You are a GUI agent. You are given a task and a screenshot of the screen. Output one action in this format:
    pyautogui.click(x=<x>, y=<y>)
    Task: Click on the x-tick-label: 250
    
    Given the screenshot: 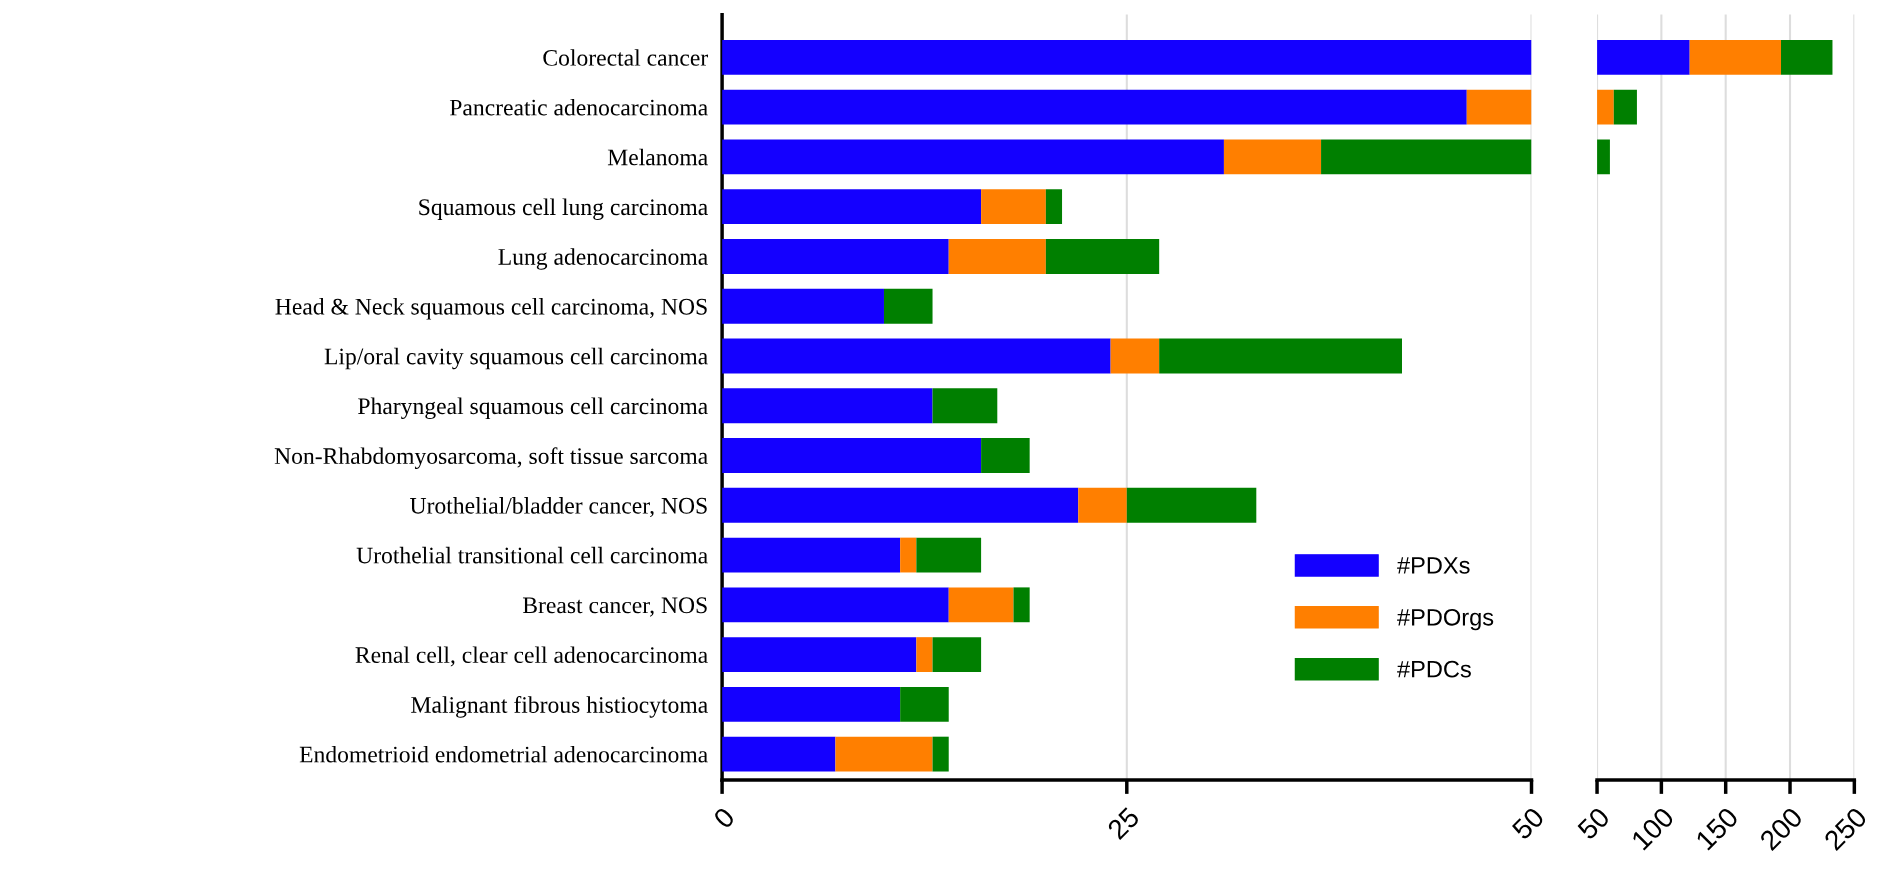 What is the action you would take?
    pyautogui.click(x=1845, y=829)
    